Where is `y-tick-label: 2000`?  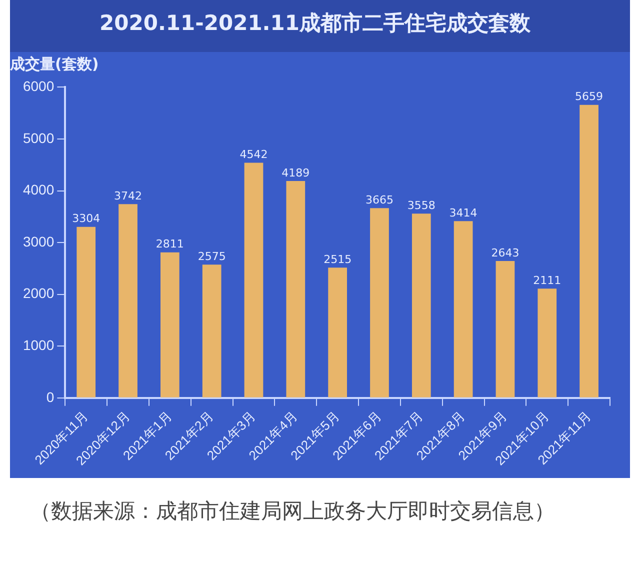
y-tick-label: 2000 is located at coordinates (38, 293).